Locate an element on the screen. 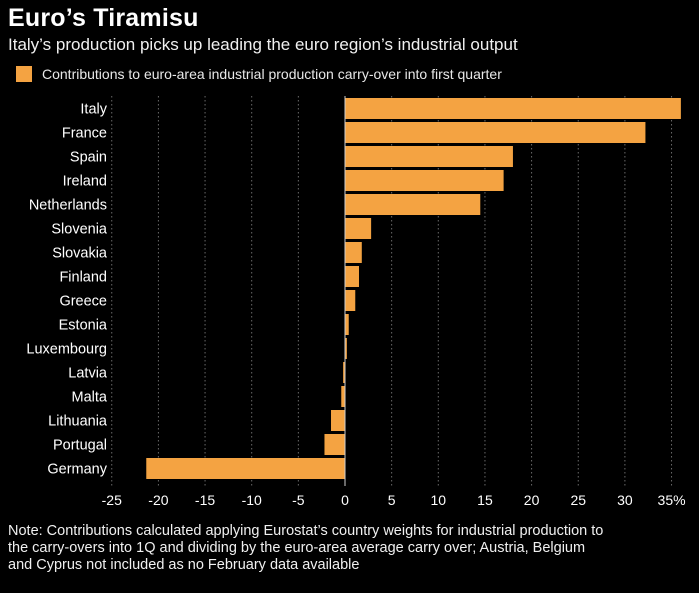 The height and width of the screenshot is (593, 699). category-label: Spain is located at coordinates (88, 158).